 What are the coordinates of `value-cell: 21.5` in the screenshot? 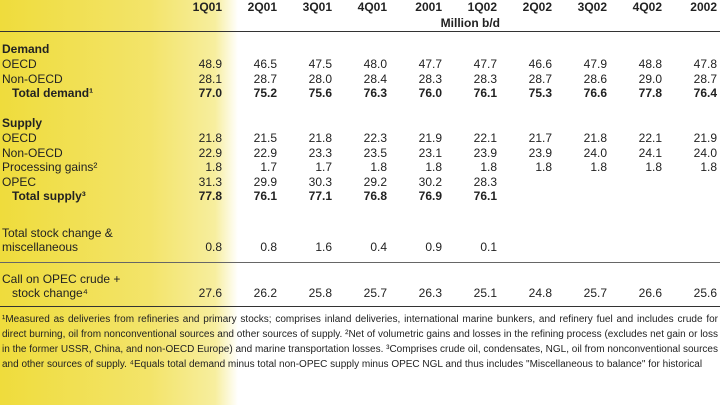 It's located at (265, 138).